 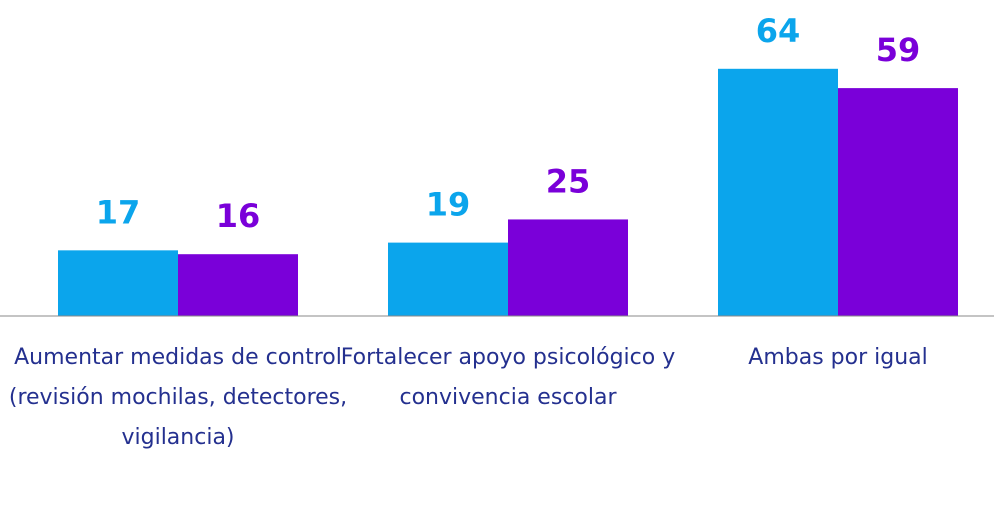 I want to click on value-label: 19, so click(x=448, y=205).